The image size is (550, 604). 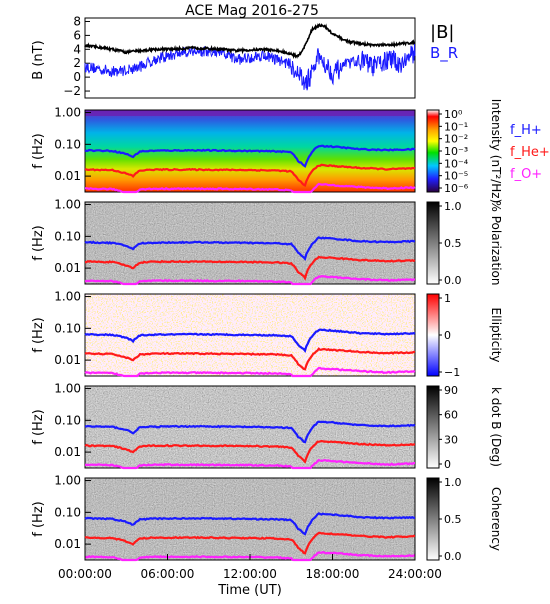 I want to click on intensity-line-f-oplus, so click(x=250, y=188).